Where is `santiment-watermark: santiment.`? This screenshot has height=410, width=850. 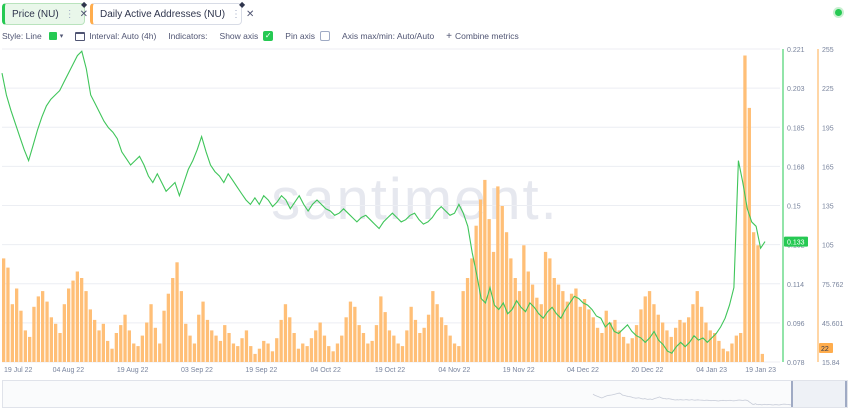 santiment-watermark: santiment. is located at coordinates (415, 199).